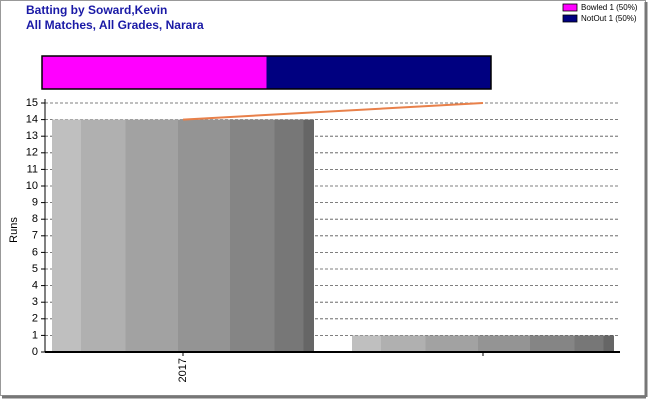 This screenshot has width=650, height=400. I want to click on y-tick-label: 5, so click(35, 269).